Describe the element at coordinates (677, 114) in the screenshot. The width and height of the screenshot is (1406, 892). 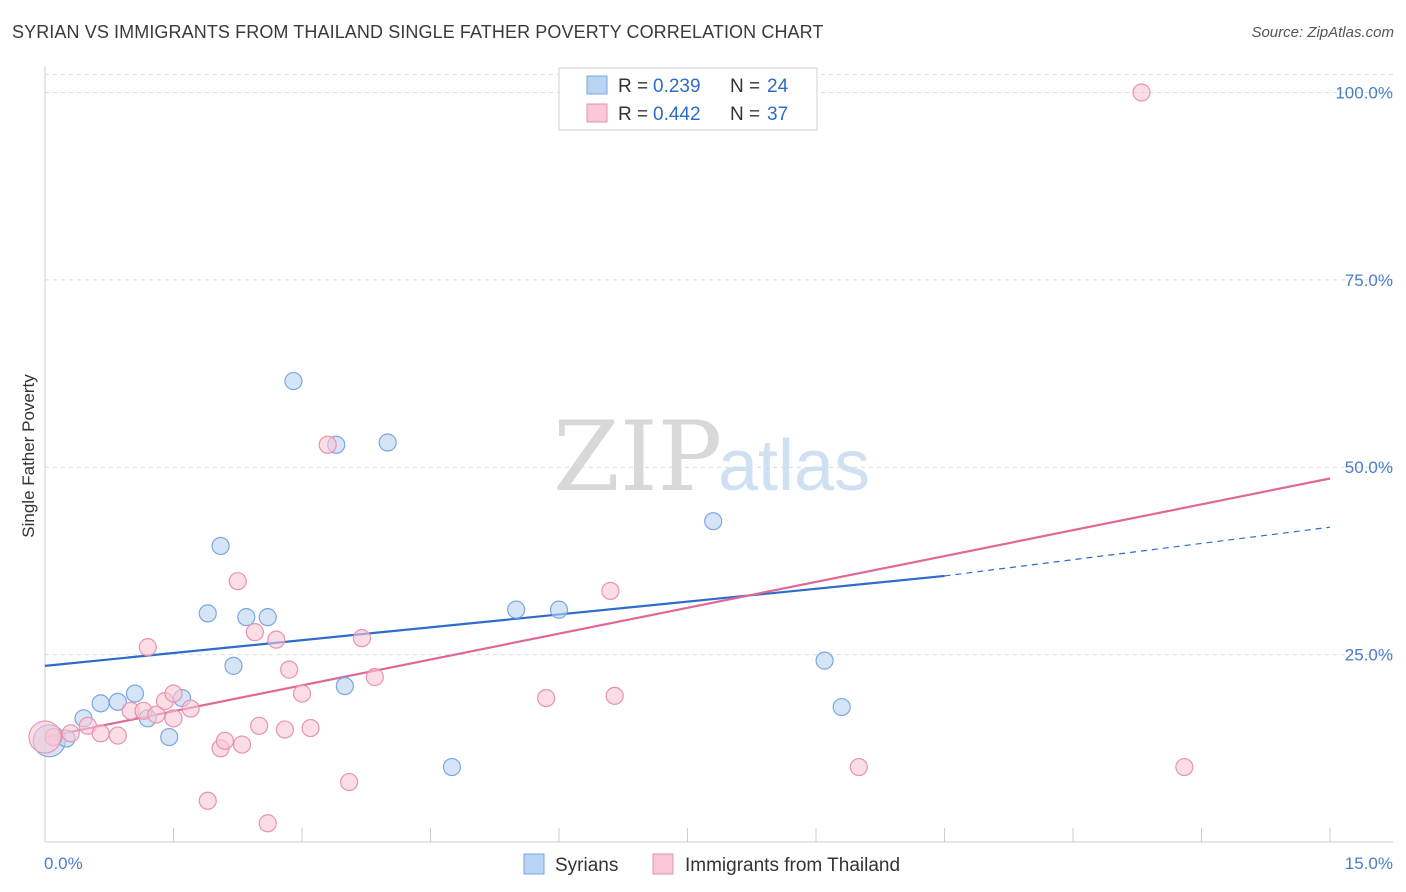
I see `legend-r-value-thailand: 0.442` at that location.